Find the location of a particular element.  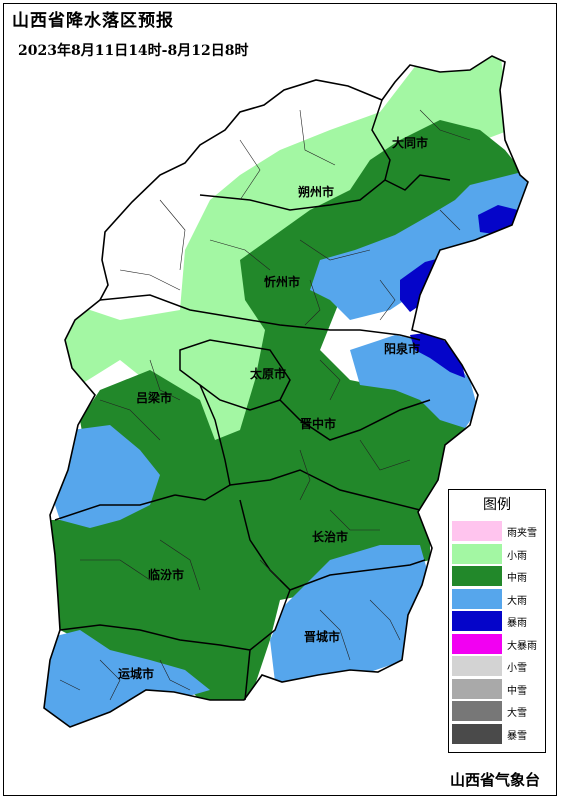

legend-item: 大雪 is located at coordinates (498, 711).